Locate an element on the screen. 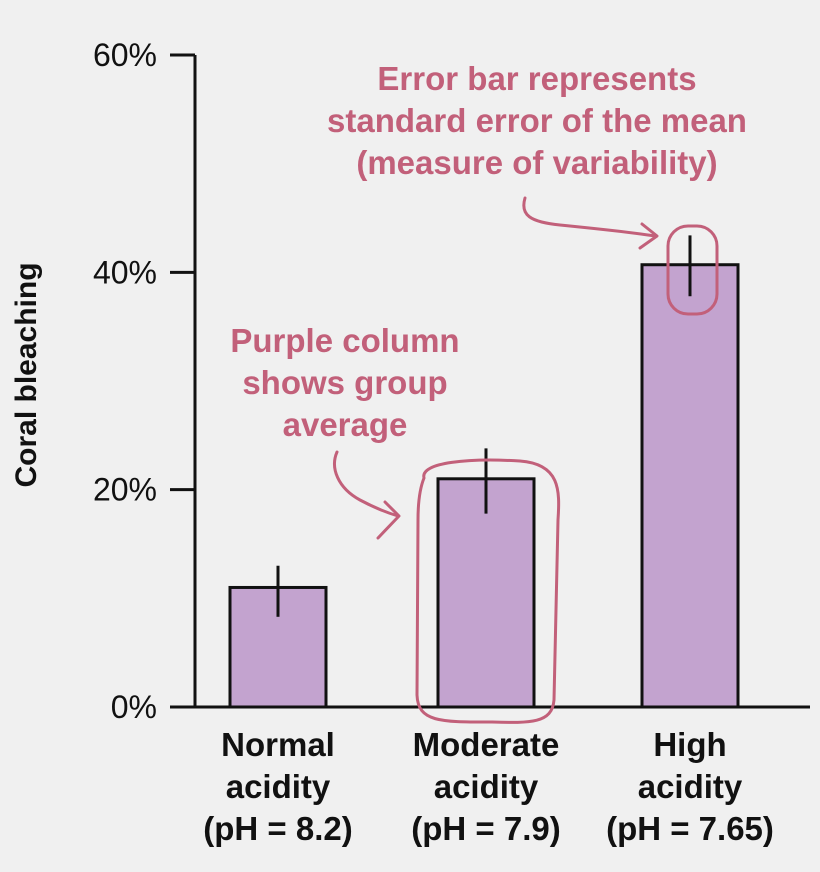 The height and width of the screenshot is (872, 820). x-tick-label: High acidity (pH = 7.65) is located at coordinates (690, 786).